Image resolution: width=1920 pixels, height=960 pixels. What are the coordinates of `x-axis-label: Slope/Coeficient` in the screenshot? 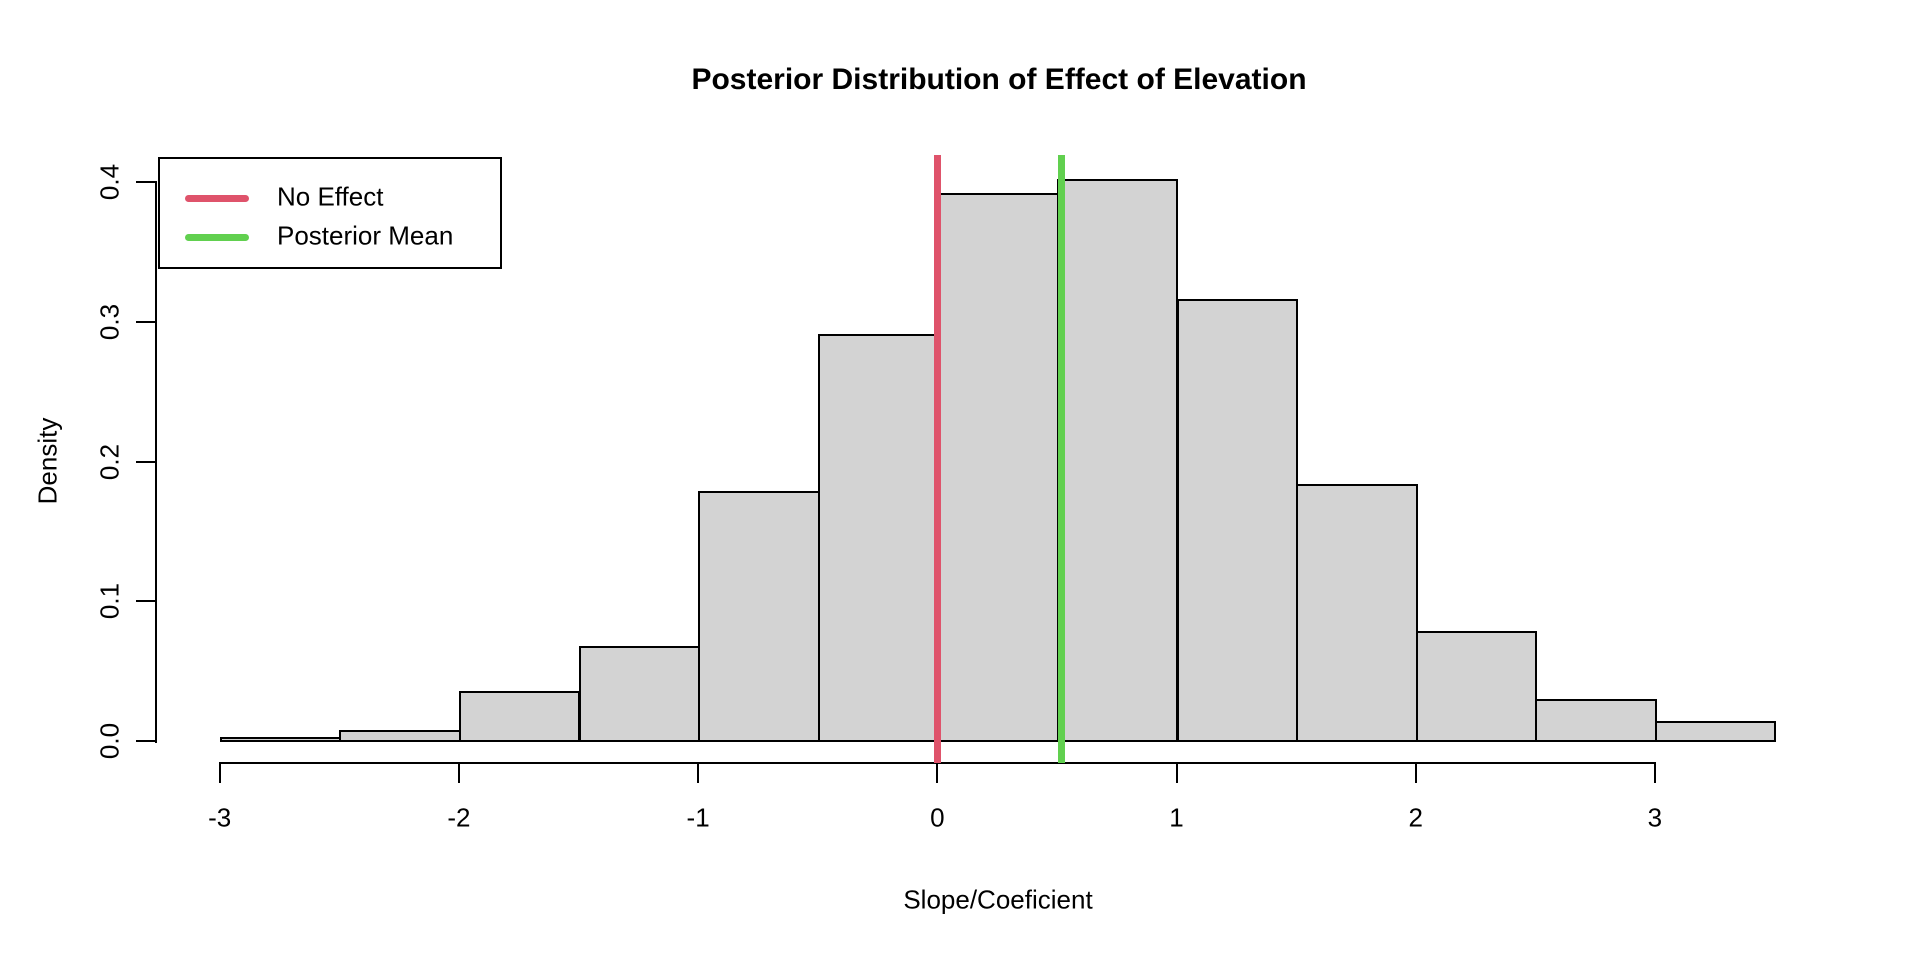 It's located at (998, 899).